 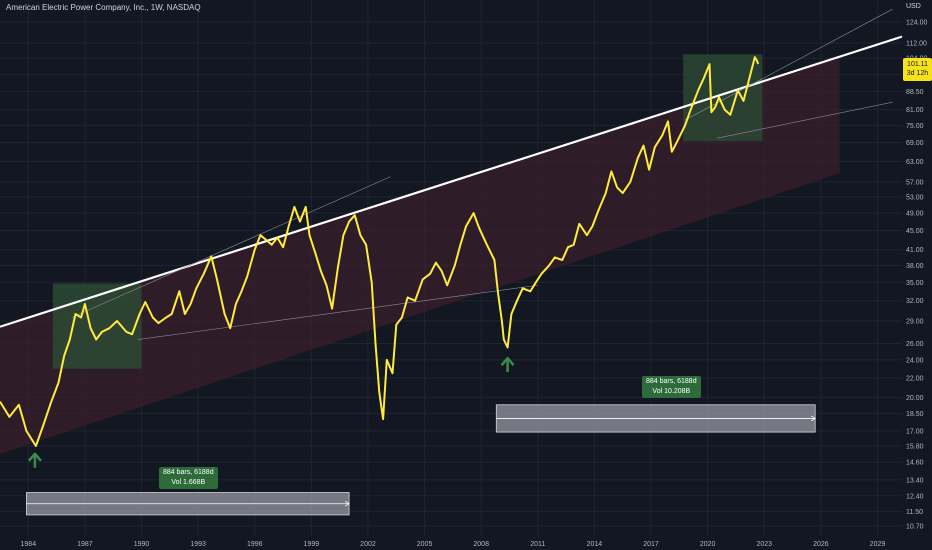 What do you see at coordinates (915, 527) in the screenshot?
I see `price-axis-tick-label: 10.70` at bounding box center [915, 527].